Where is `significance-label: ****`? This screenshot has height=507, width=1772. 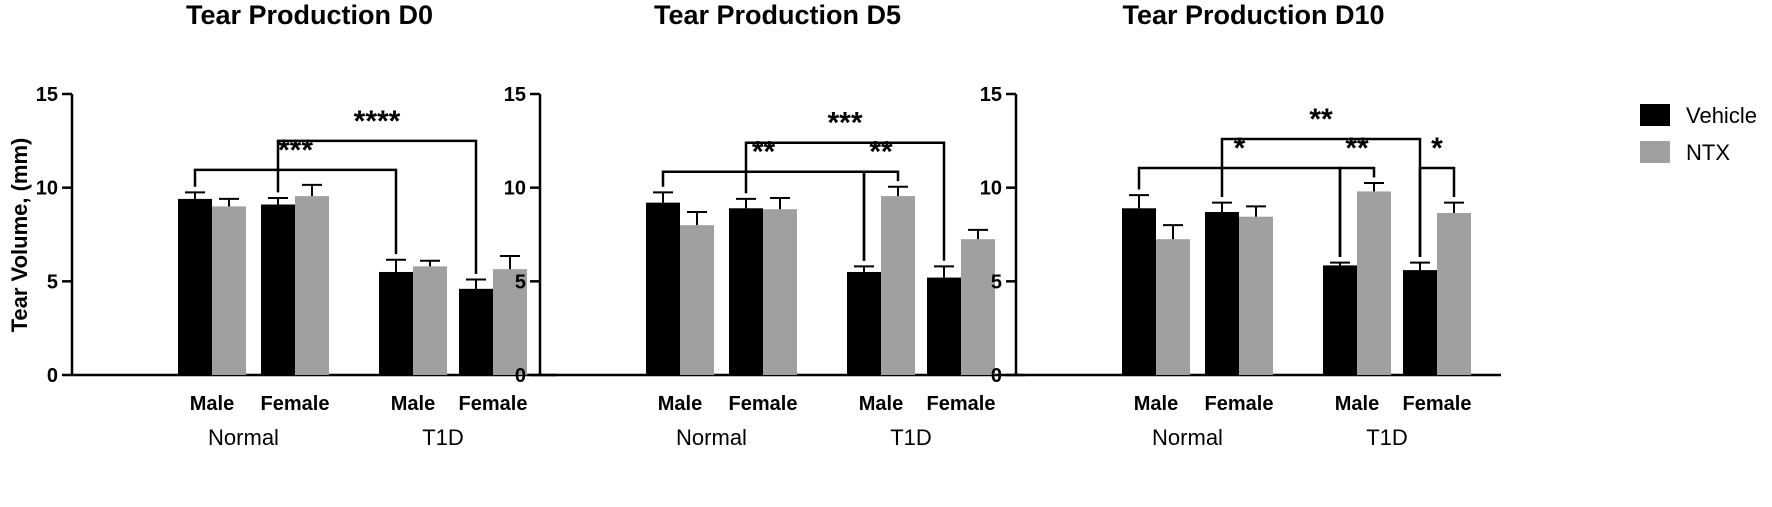
significance-label: **** is located at coordinates (377, 121).